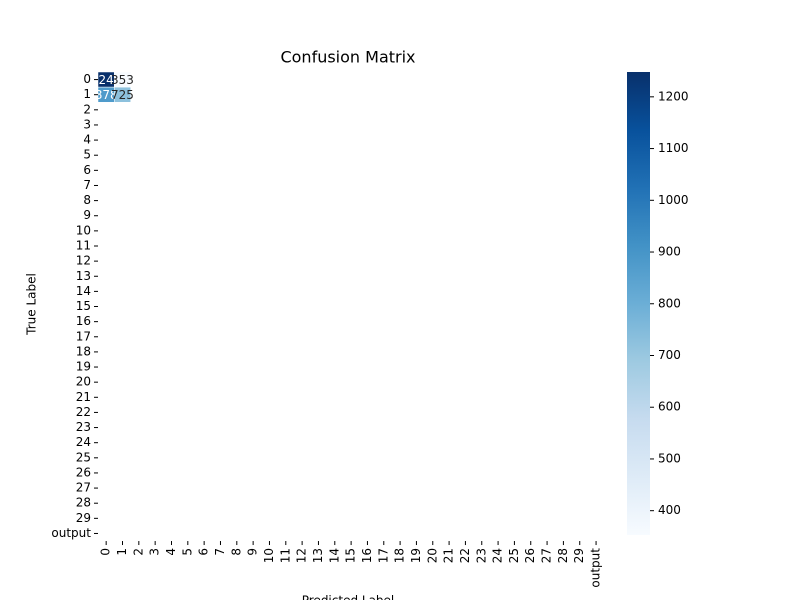  Describe the element at coordinates (83, 518) in the screenshot. I see `y-tick-label: 29` at that location.